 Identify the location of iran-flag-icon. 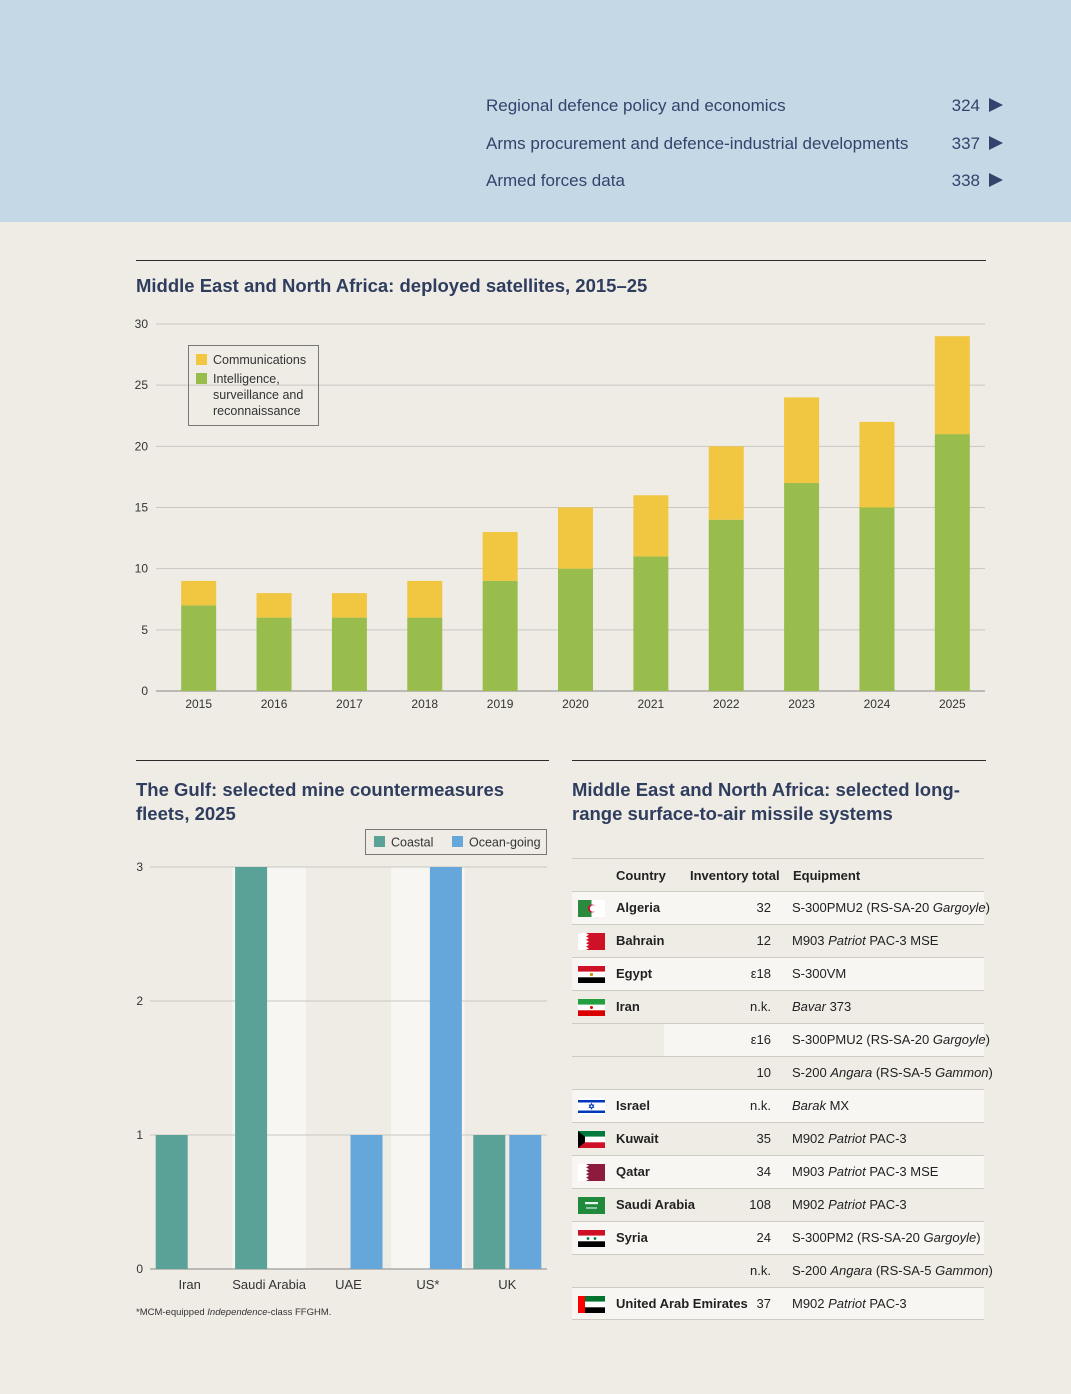
(591, 1007).